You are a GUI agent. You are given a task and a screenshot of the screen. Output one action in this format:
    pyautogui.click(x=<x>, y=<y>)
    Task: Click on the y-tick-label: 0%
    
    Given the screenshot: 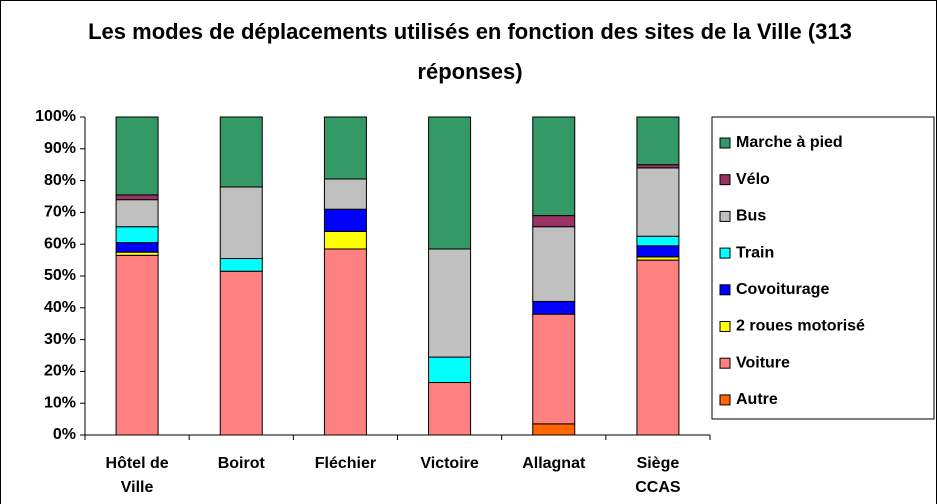 What is the action you would take?
    pyautogui.click(x=64, y=434)
    